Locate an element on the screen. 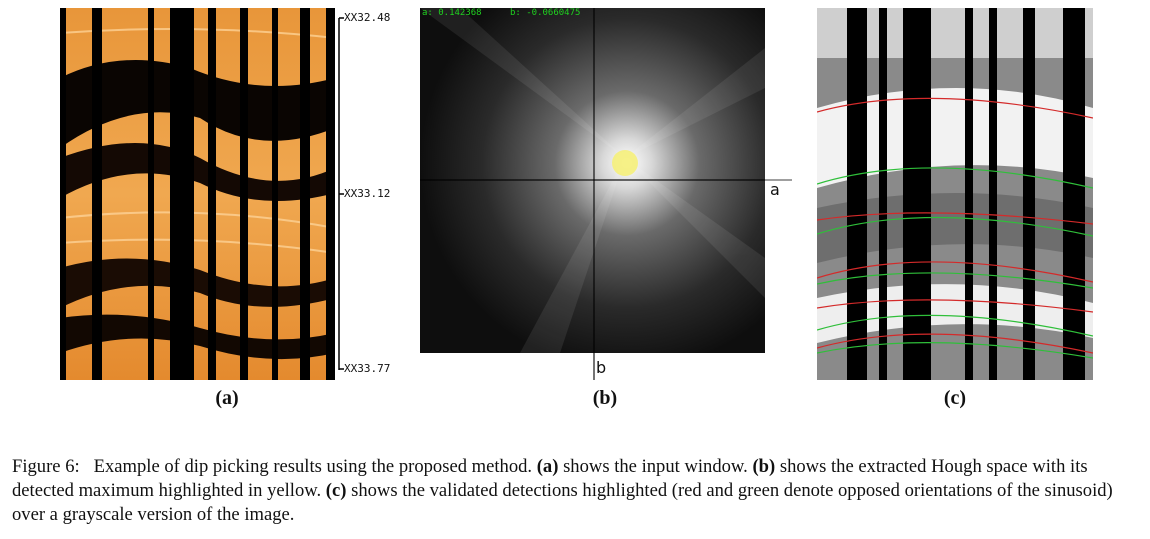 This screenshot has height=539, width=1150. subfigure-label-c: (c) is located at coordinates (955, 398).